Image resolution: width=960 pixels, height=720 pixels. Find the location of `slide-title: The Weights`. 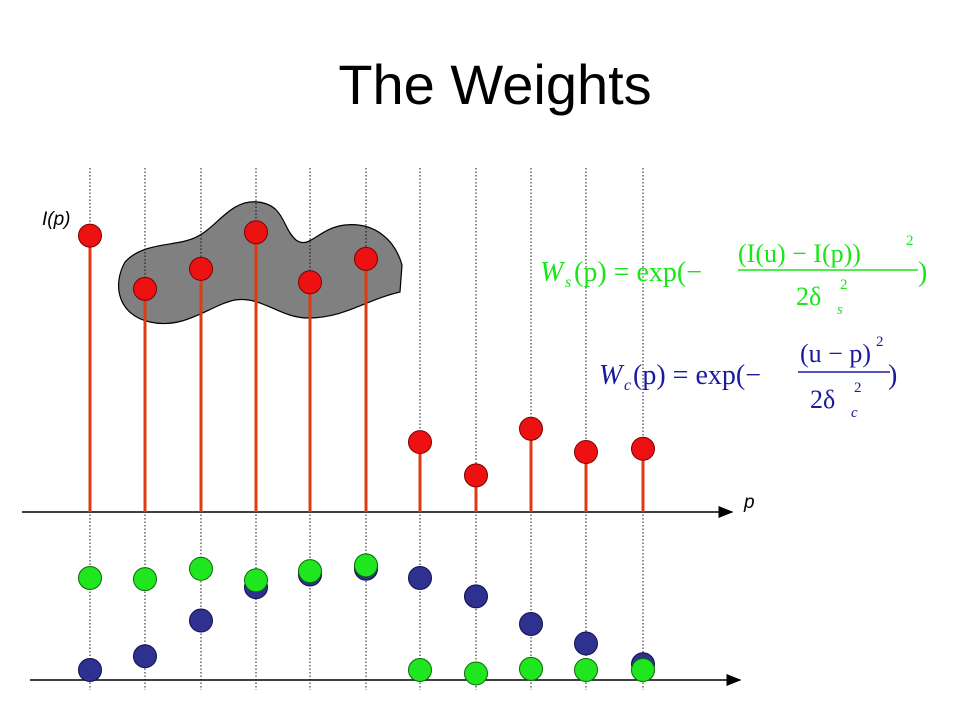

slide-title: The Weights is located at coordinates (495, 84).